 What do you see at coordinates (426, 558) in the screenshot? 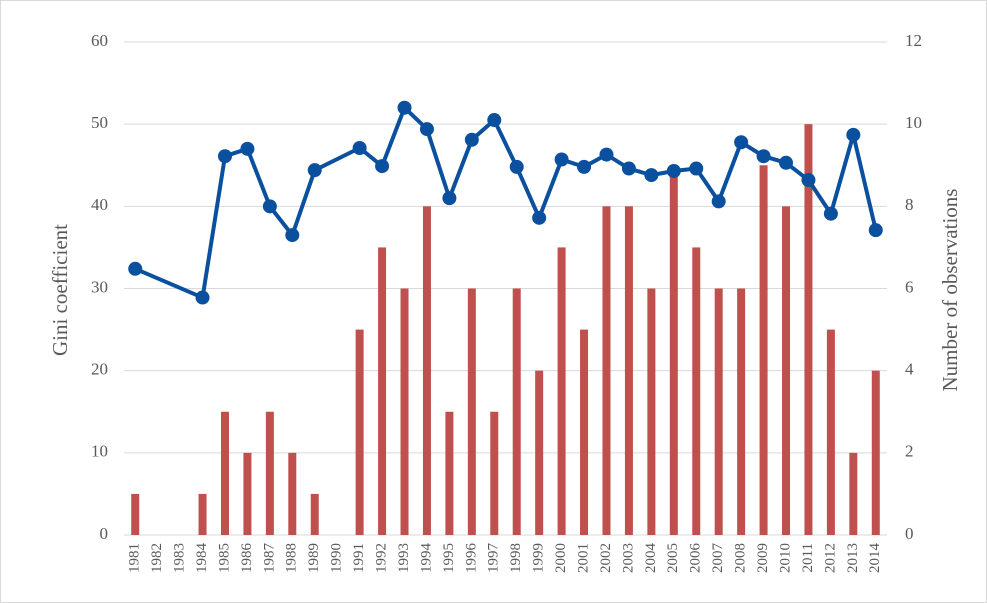
I see `x-tick-label: 1994` at bounding box center [426, 558].